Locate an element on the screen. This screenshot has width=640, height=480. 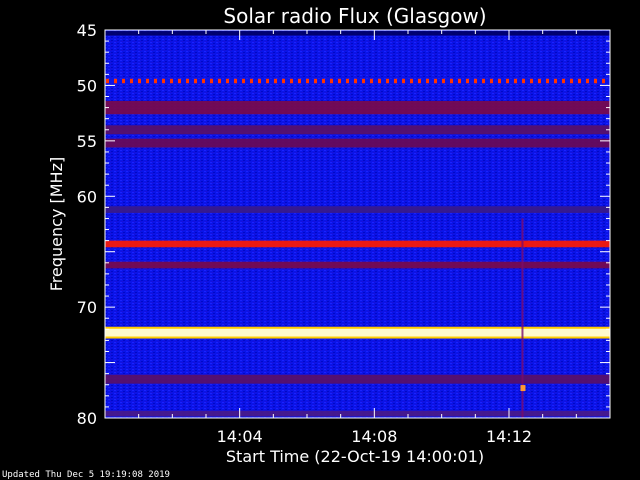
y-axis-label: Frequency [MHz] is located at coordinates (56, 224).